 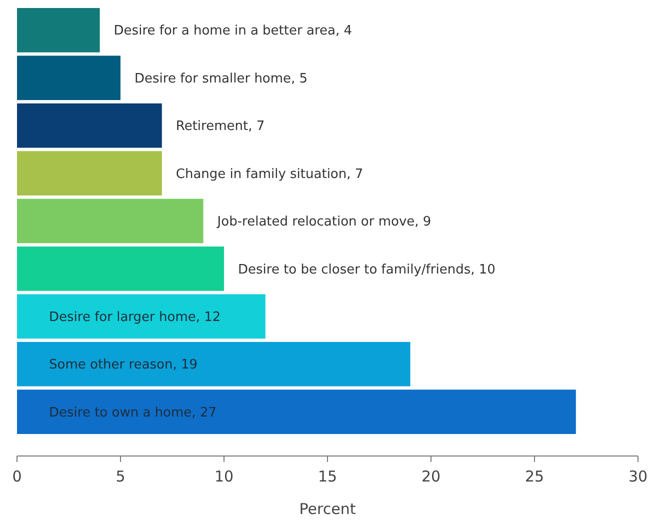 What do you see at coordinates (123, 365) in the screenshot?
I see `y-tick-label: Some other reason, 19` at bounding box center [123, 365].